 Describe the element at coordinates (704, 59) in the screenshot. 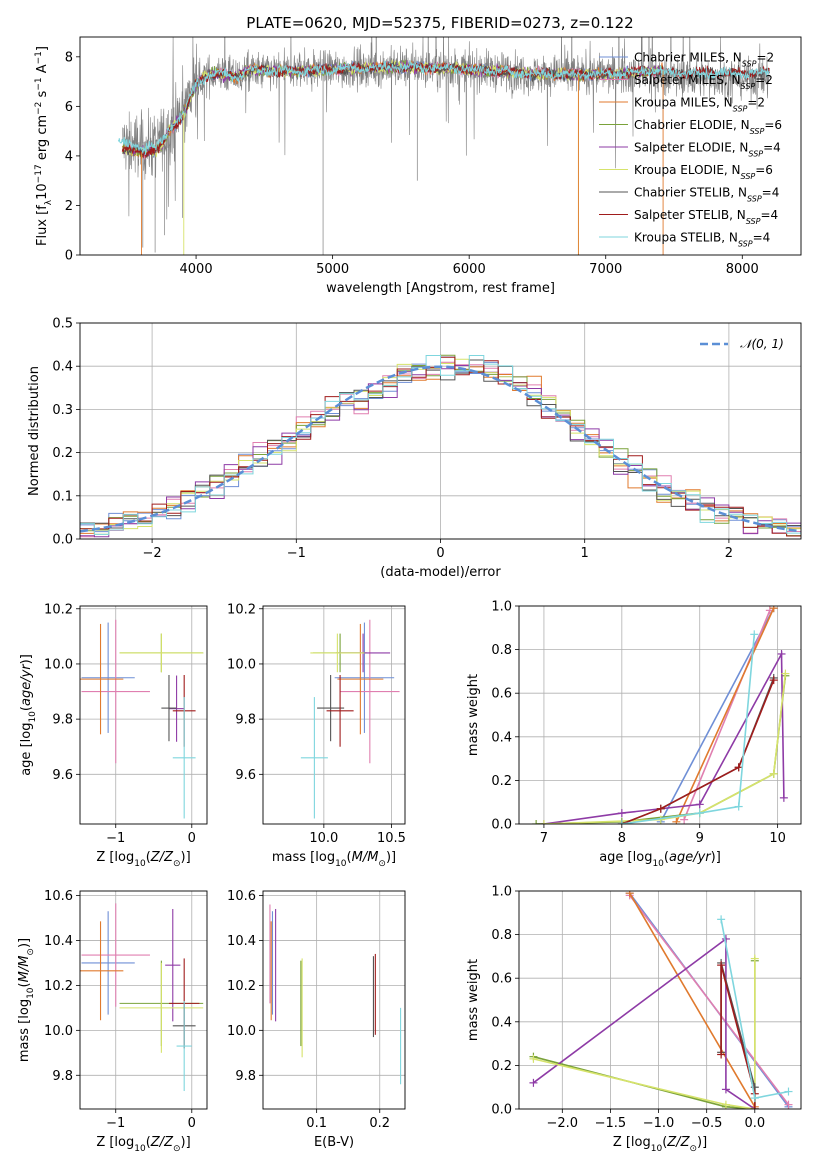

I see `legend-entry: Chabrier MILES, NSSP=2` at that location.